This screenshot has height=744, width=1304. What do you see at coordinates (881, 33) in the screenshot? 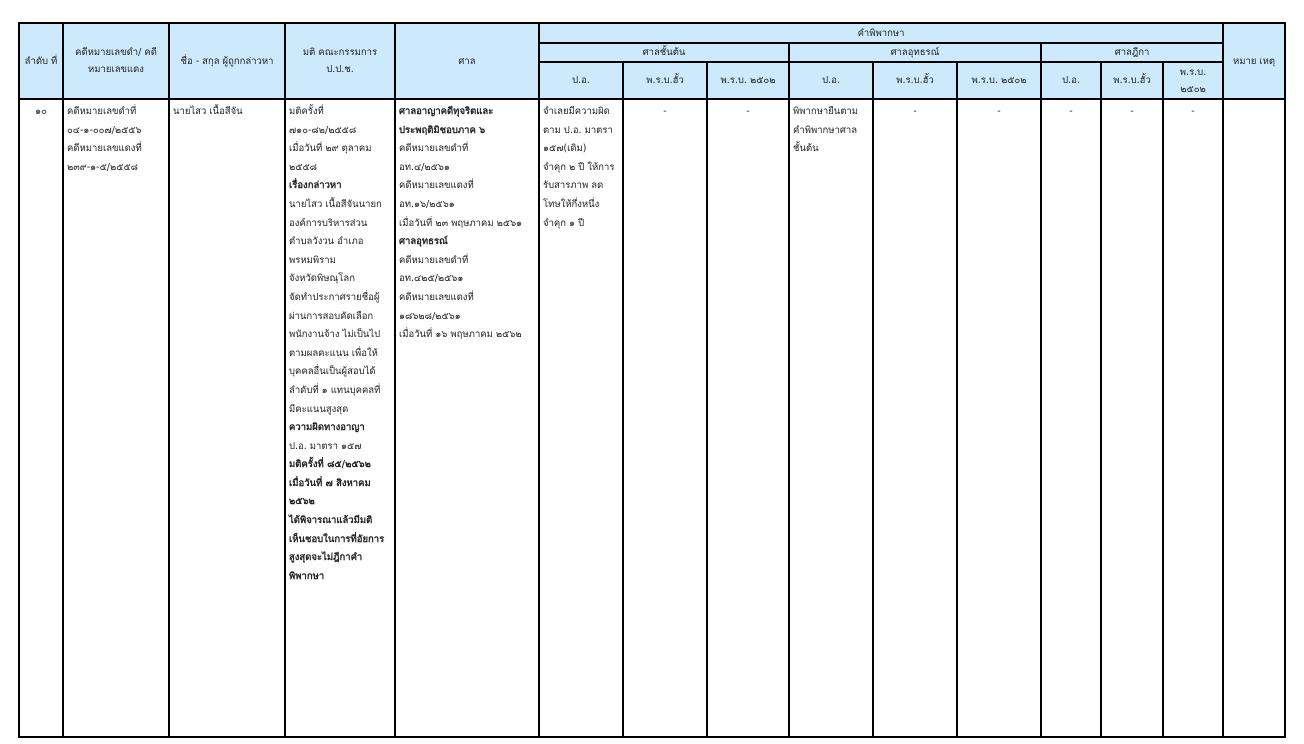
I see `header-judgment: คำพิพากษา` at bounding box center [881, 33].